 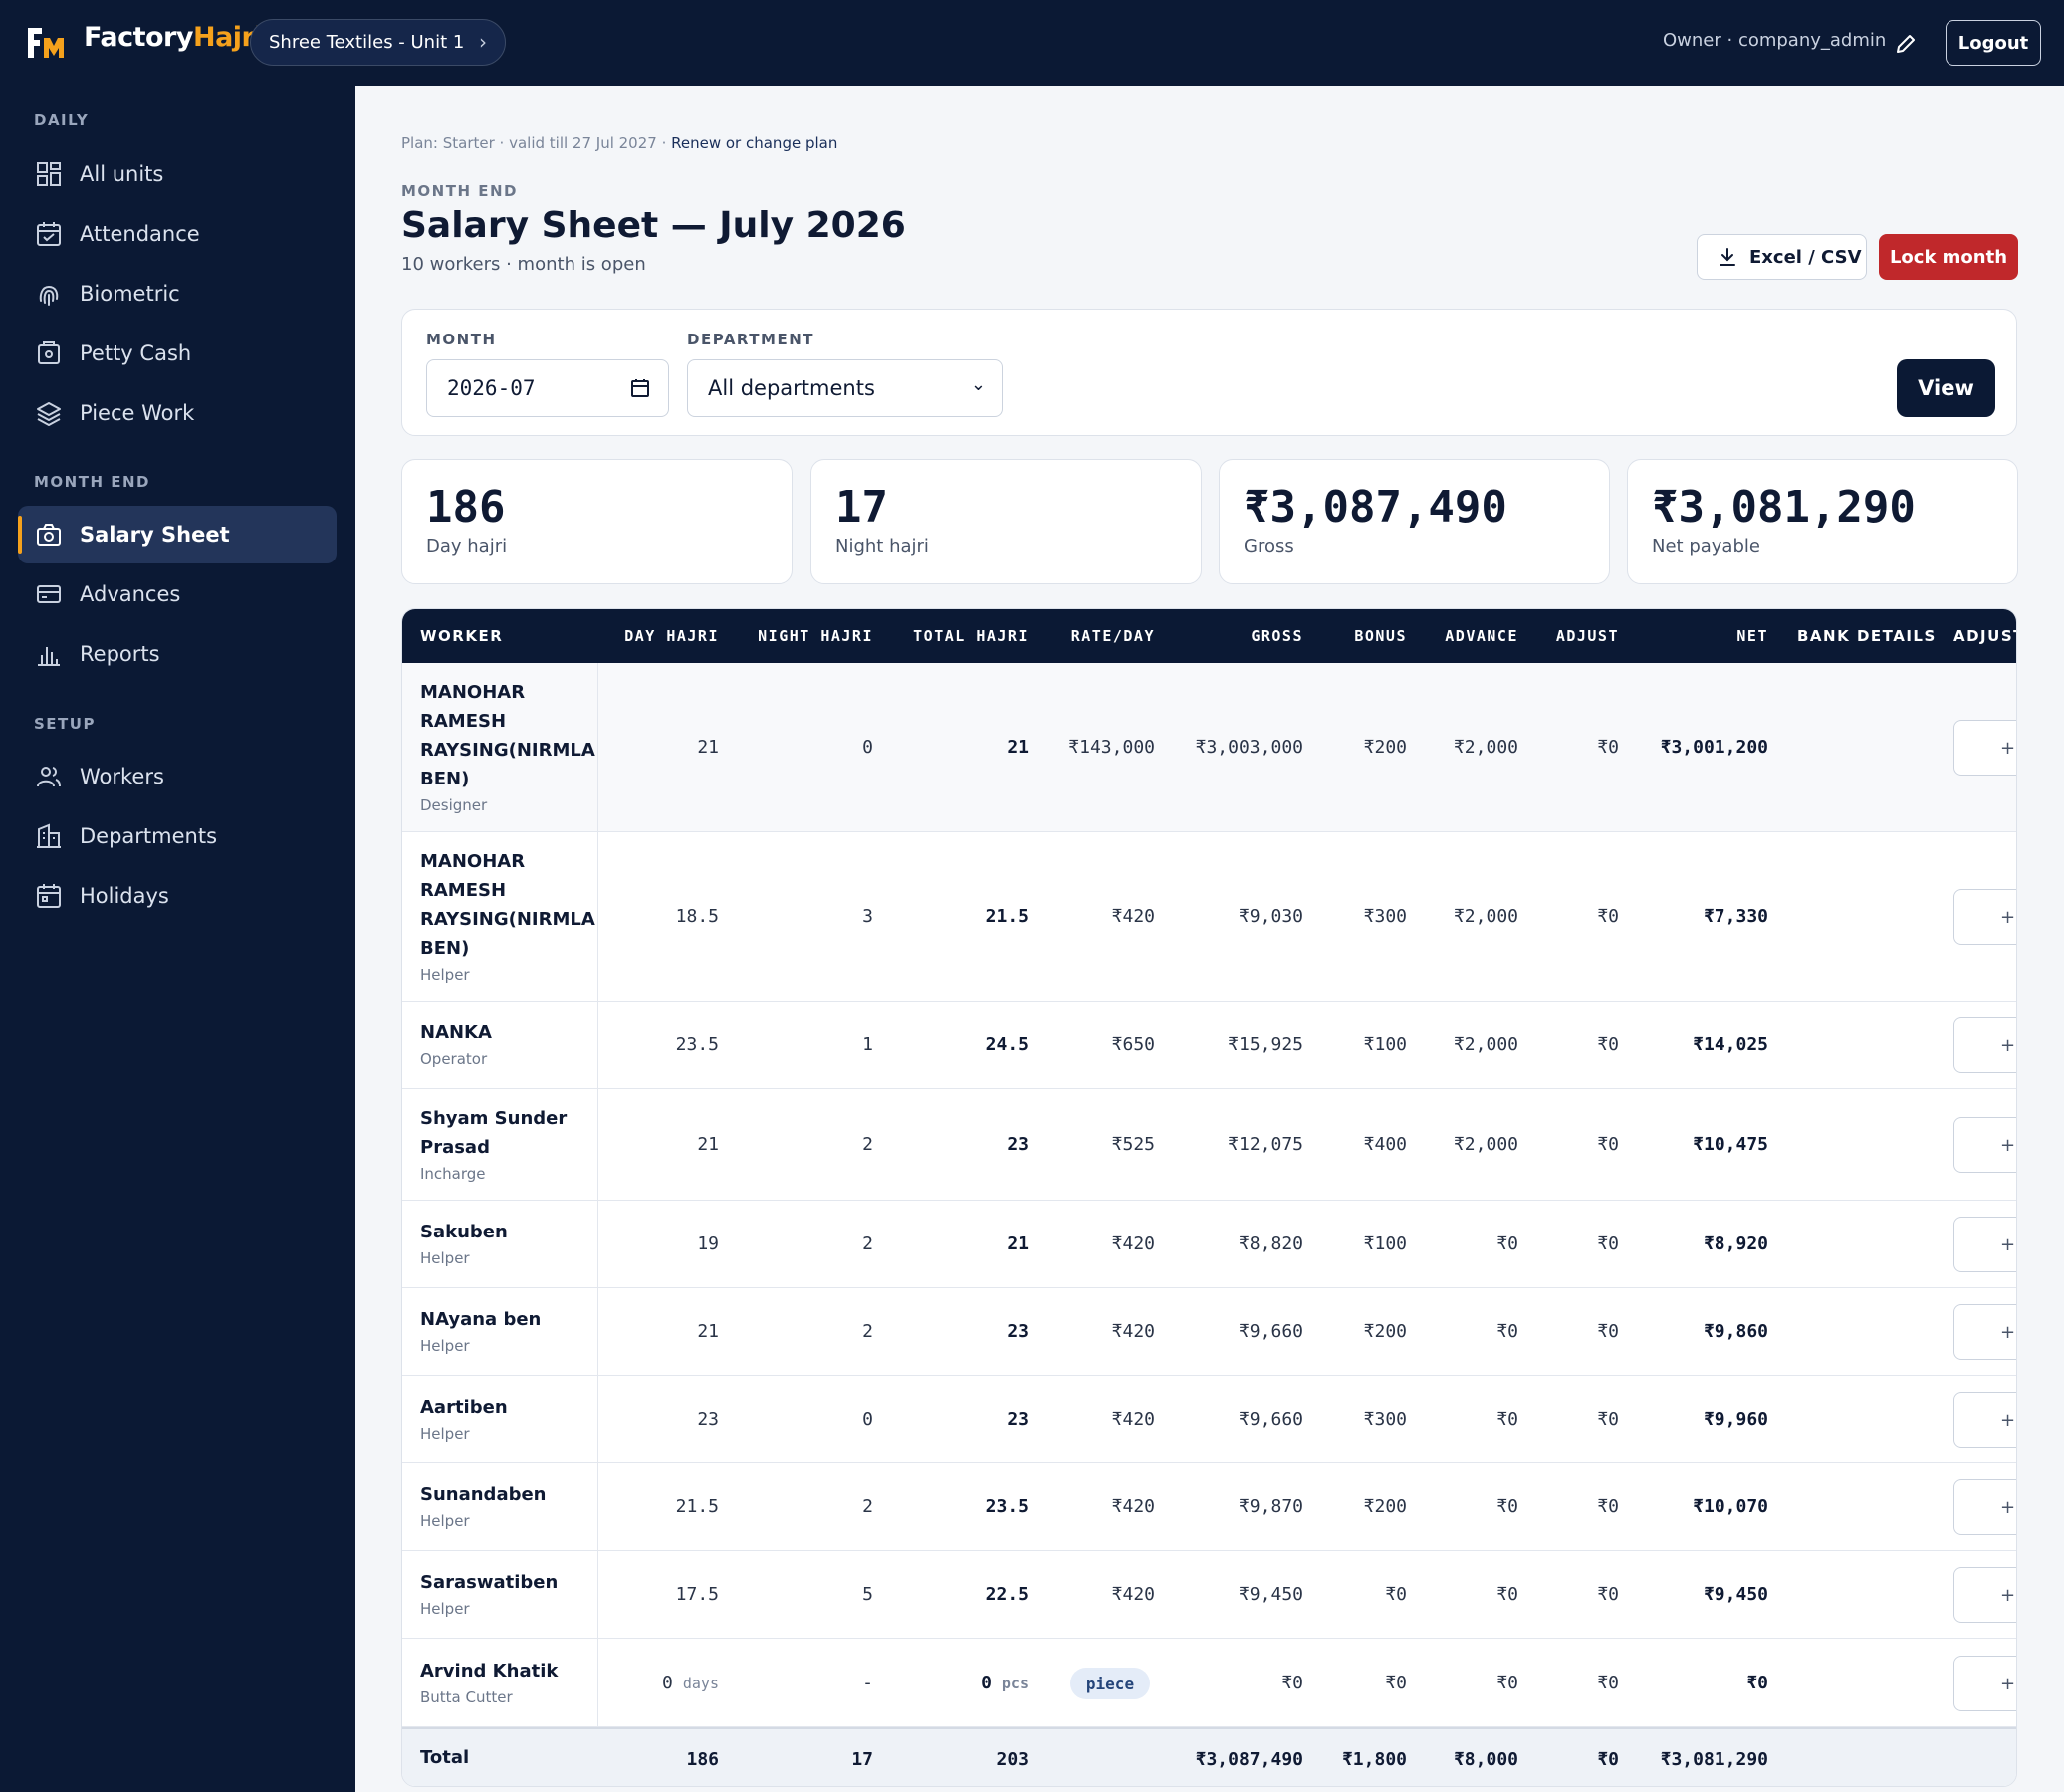 What do you see at coordinates (49, 174) in the screenshot?
I see `grid-icon` at bounding box center [49, 174].